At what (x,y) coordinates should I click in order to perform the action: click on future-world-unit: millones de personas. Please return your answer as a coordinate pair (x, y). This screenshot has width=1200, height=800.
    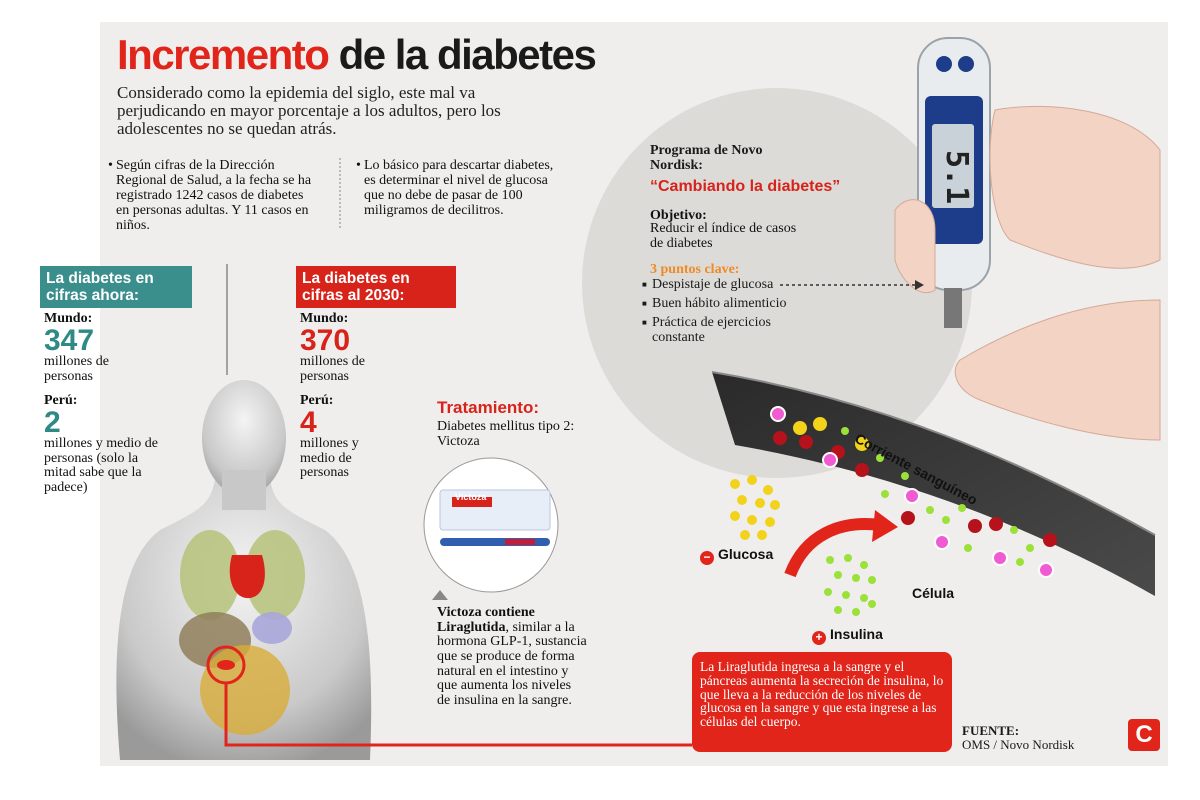
    Looking at the image, I should click on (332, 369).